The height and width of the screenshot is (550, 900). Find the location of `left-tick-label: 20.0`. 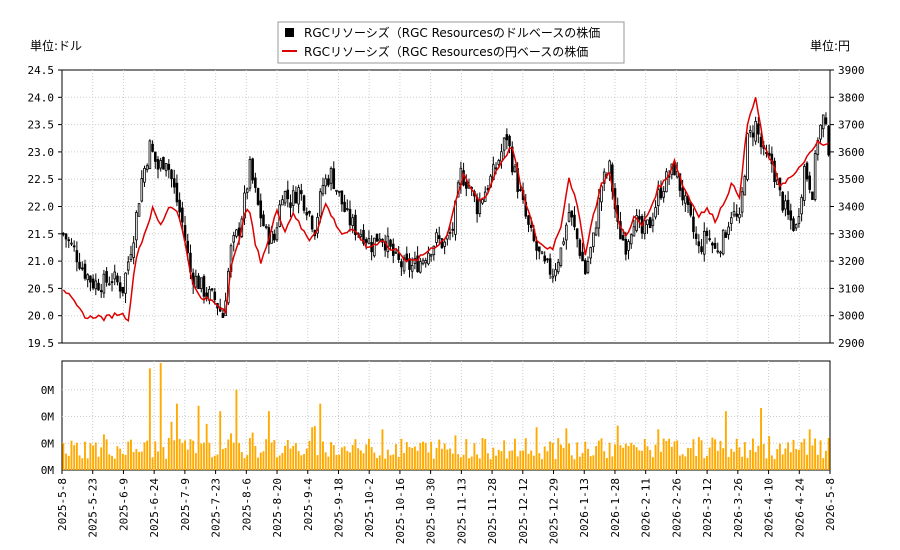

left-tick-label: 20.0 is located at coordinates (41, 316).